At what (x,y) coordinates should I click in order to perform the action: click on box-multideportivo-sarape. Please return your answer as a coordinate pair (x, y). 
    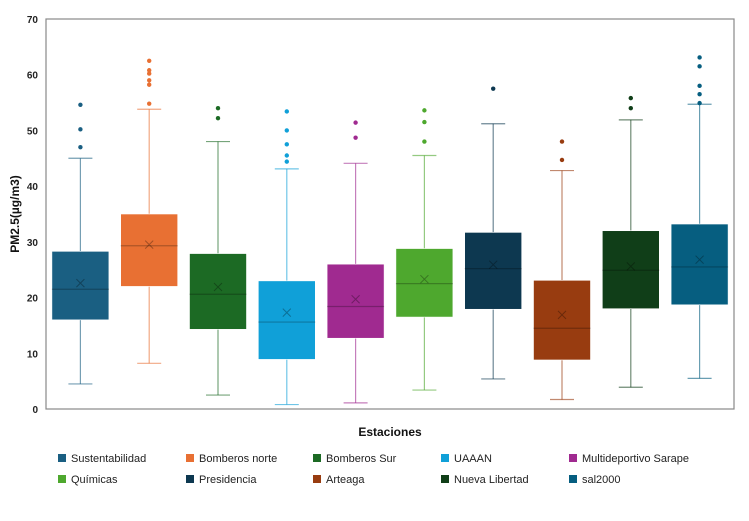
    Looking at the image, I should click on (355, 262).